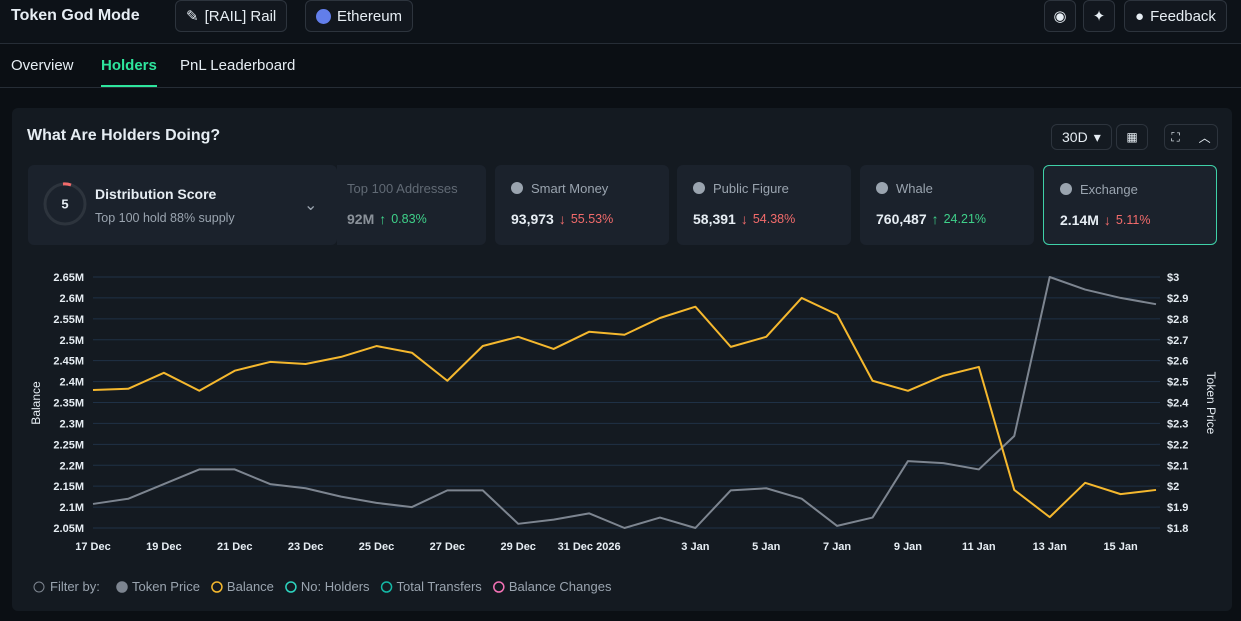 This screenshot has width=1241, height=621. I want to click on stat-change: 24.21%, so click(965, 219).